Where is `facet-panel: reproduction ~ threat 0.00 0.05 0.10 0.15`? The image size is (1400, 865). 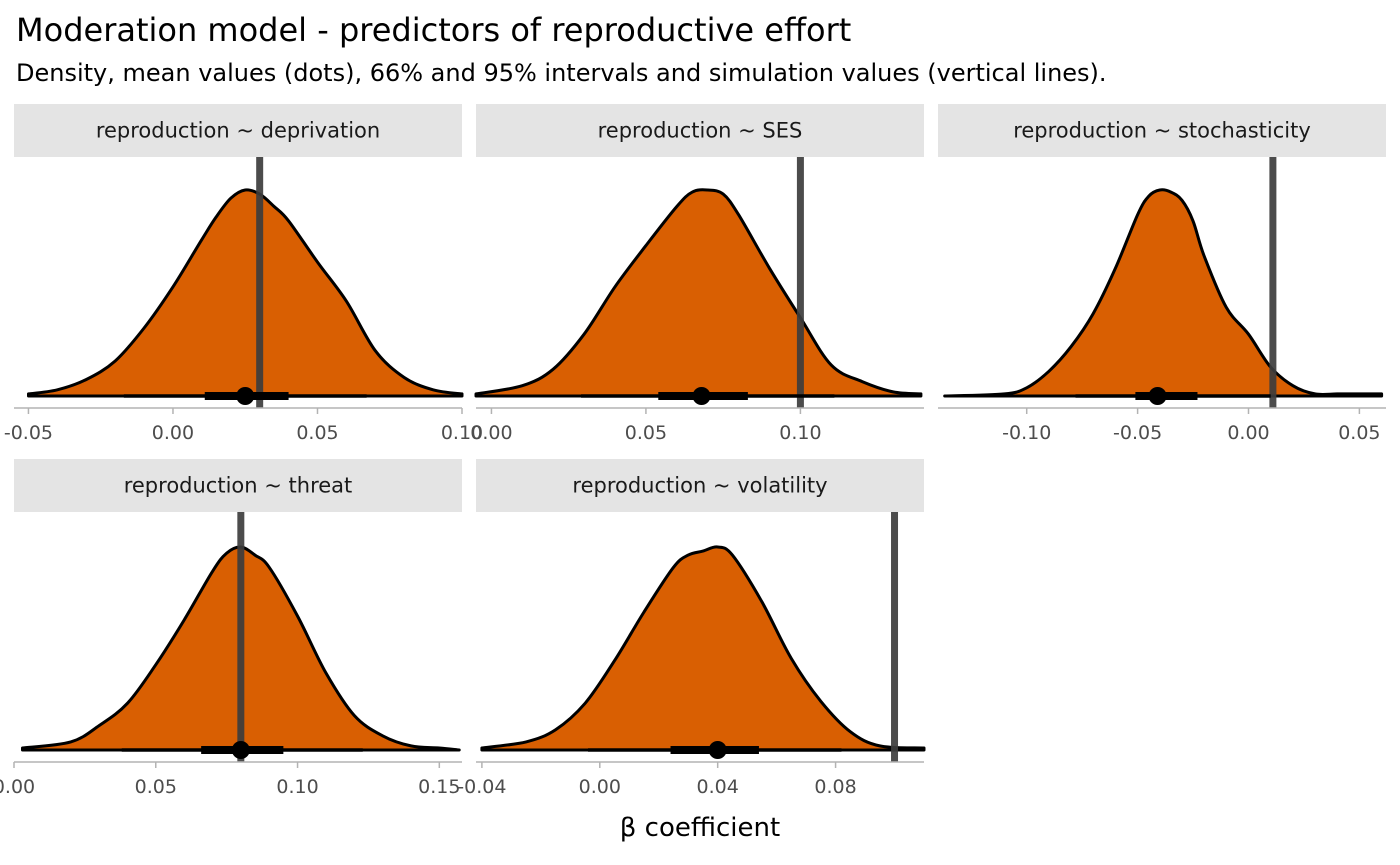
facet-panel: reproduction ~ threat 0.00 0.05 0.10 0.15 is located at coordinates (231, 628).